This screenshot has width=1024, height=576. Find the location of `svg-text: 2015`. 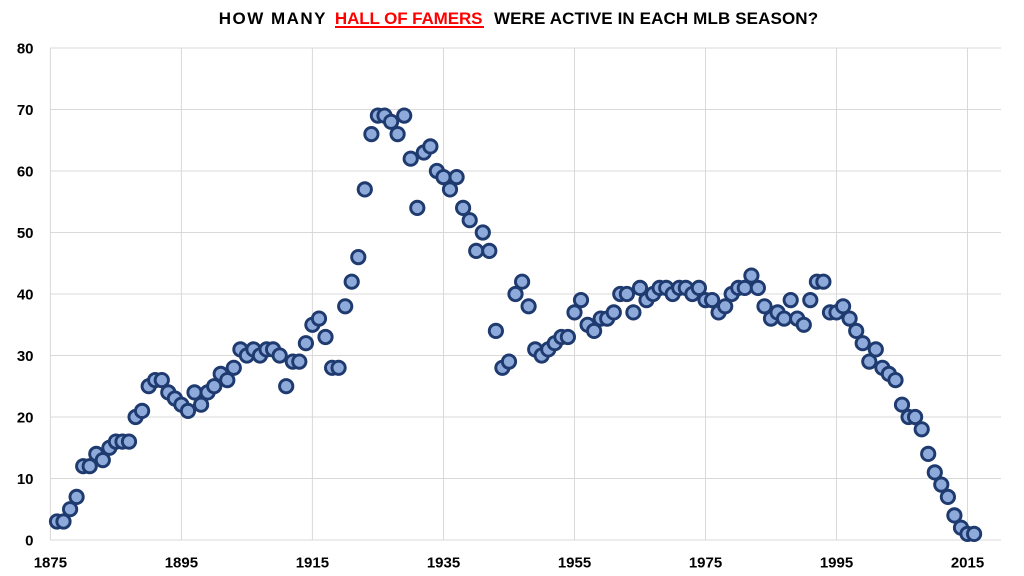

svg-text: 2015 is located at coordinates (967, 563).